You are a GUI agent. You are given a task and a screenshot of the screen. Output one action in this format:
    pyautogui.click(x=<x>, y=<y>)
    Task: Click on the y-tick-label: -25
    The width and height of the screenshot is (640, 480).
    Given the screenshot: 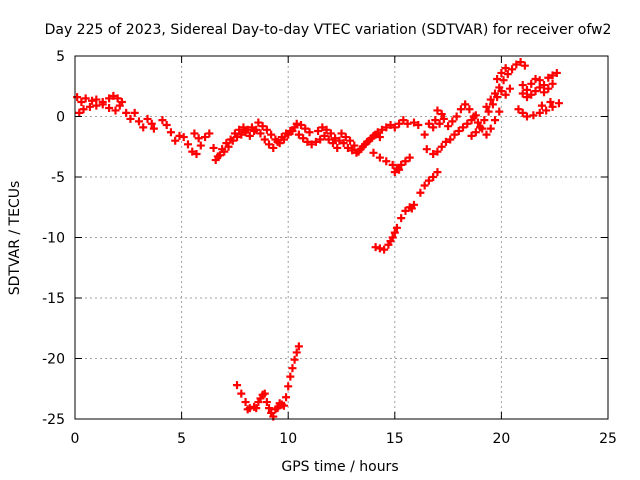 What is the action you would take?
    pyautogui.click(x=53, y=420)
    